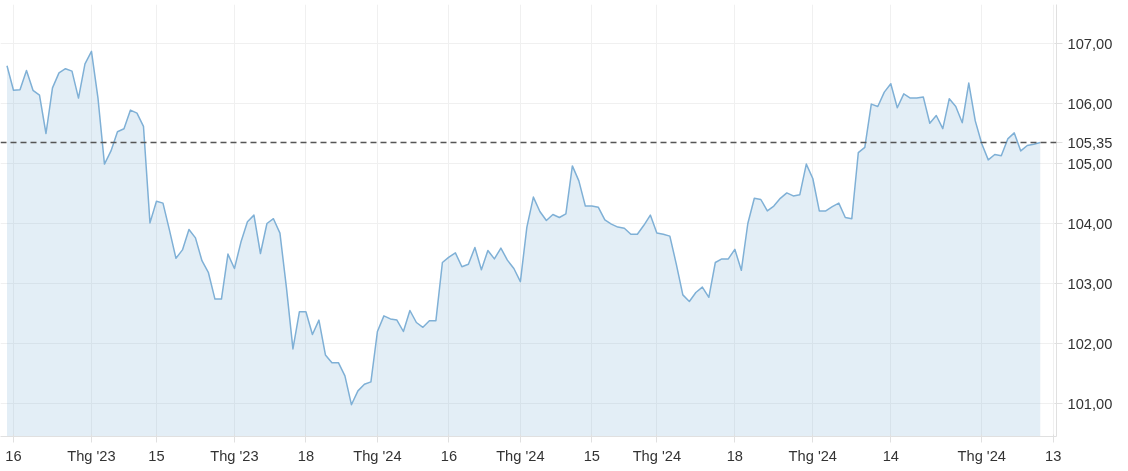 This screenshot has height=471, width=1128. What do you see at coordinates (1090, 223) in the screenshot?
I see `y-tick-label: 104,00` at bounding box center [1090, 223].